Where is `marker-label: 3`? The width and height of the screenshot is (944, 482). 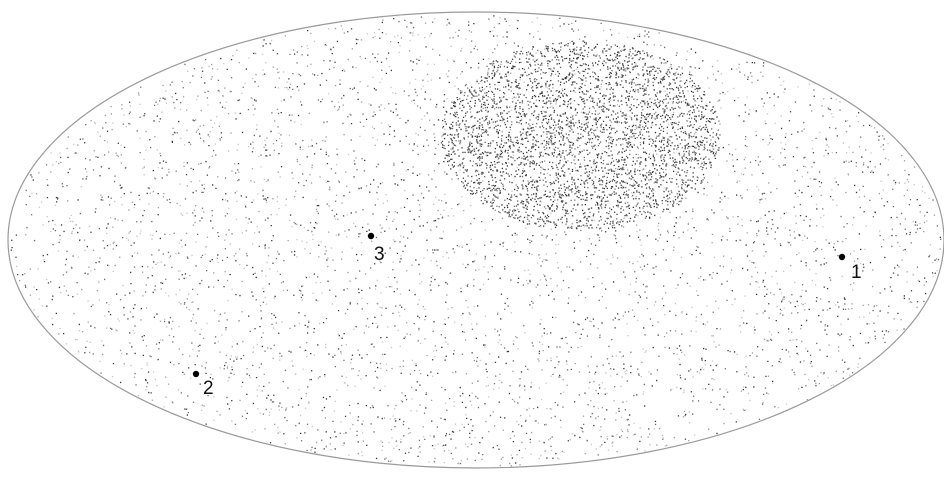 marker-label: 3 is located at coordinates (379, 254).